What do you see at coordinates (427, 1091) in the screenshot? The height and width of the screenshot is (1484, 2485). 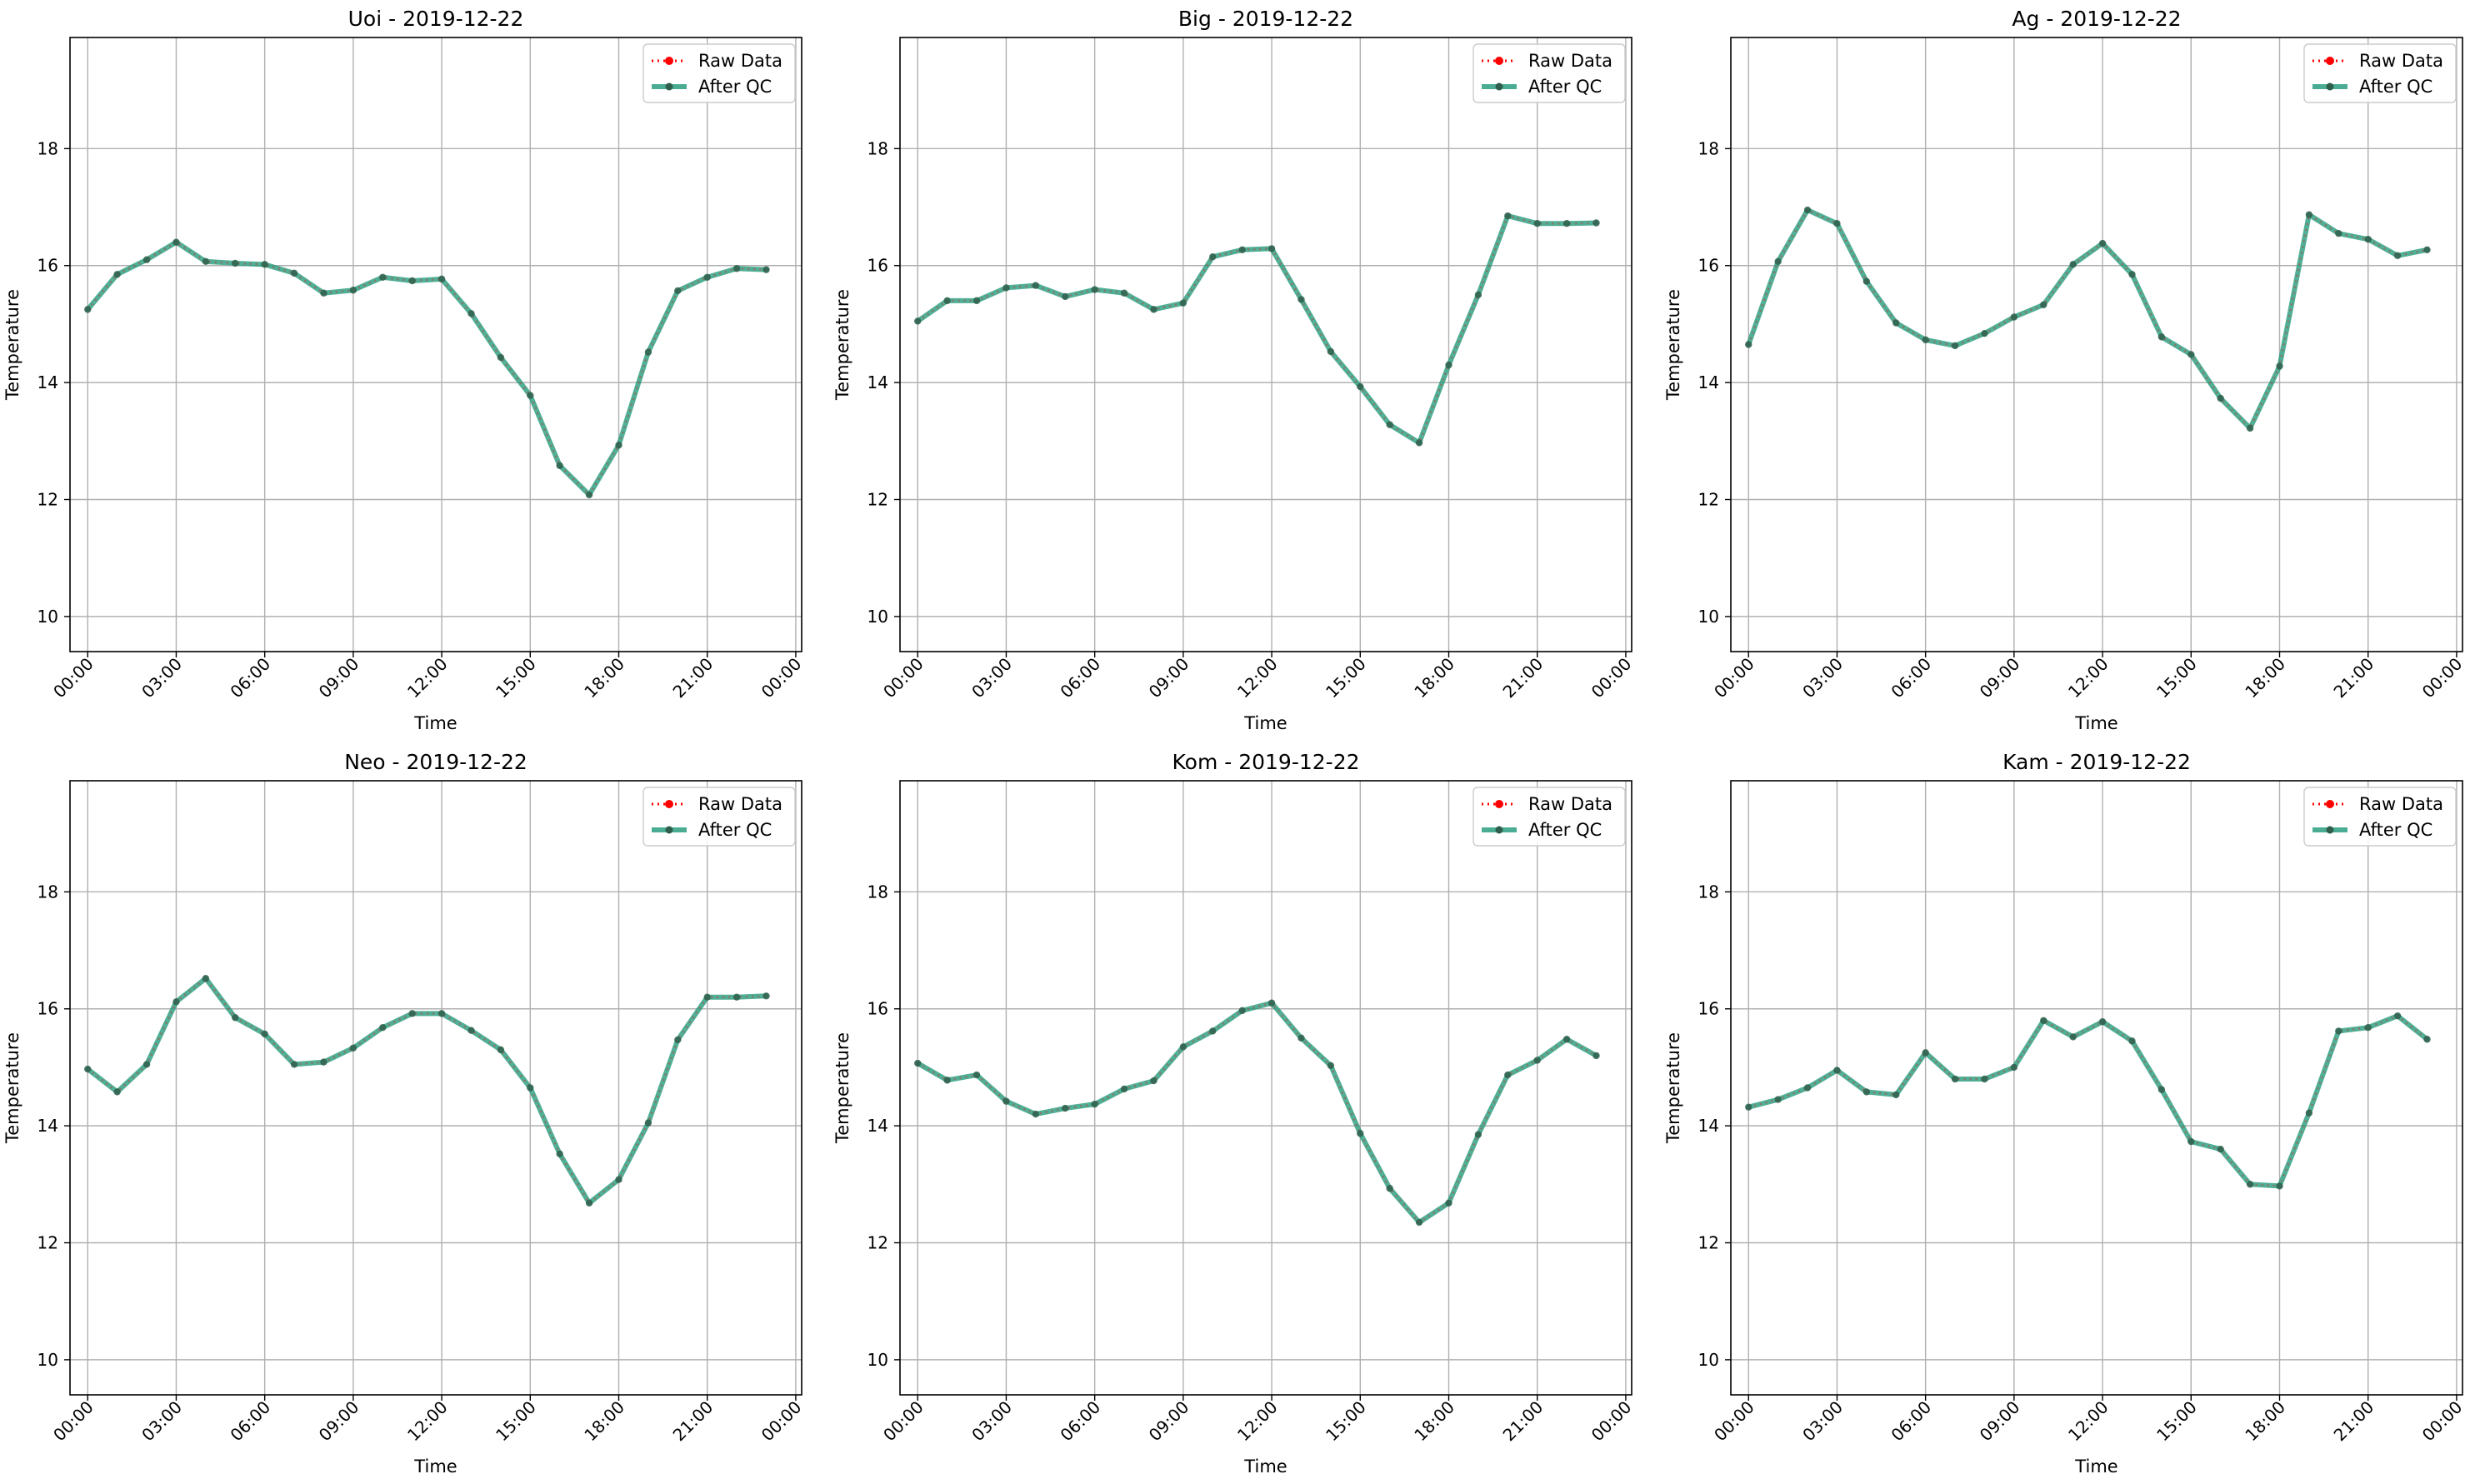 I see `data-points` at bounding box center [427, 1091].